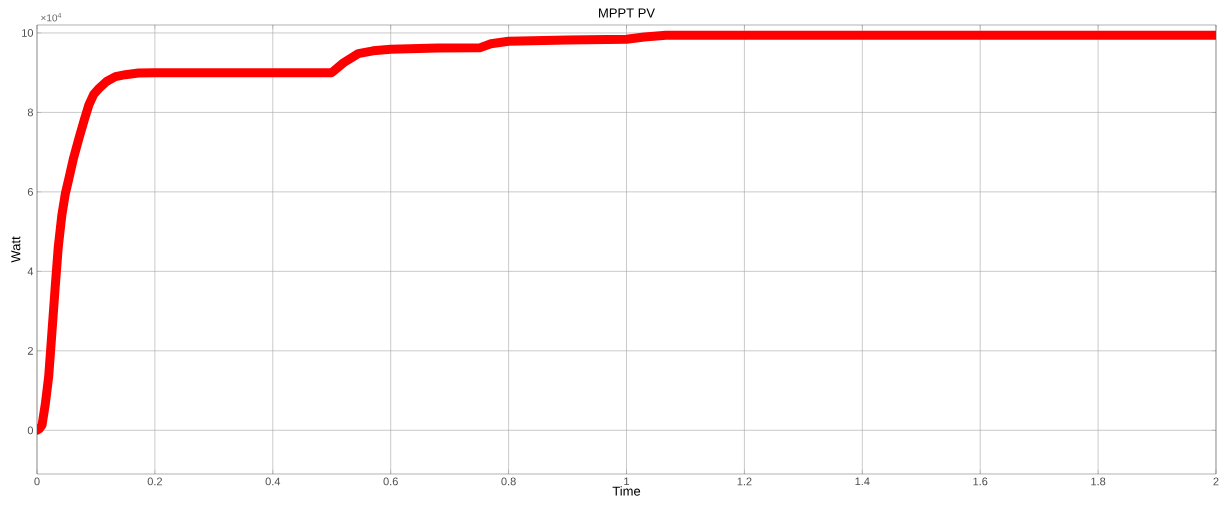  What do you see at coordinates (30, 112) in the screenshot?
I see `y-tick-label: 8` at bounding box center [30, 112].